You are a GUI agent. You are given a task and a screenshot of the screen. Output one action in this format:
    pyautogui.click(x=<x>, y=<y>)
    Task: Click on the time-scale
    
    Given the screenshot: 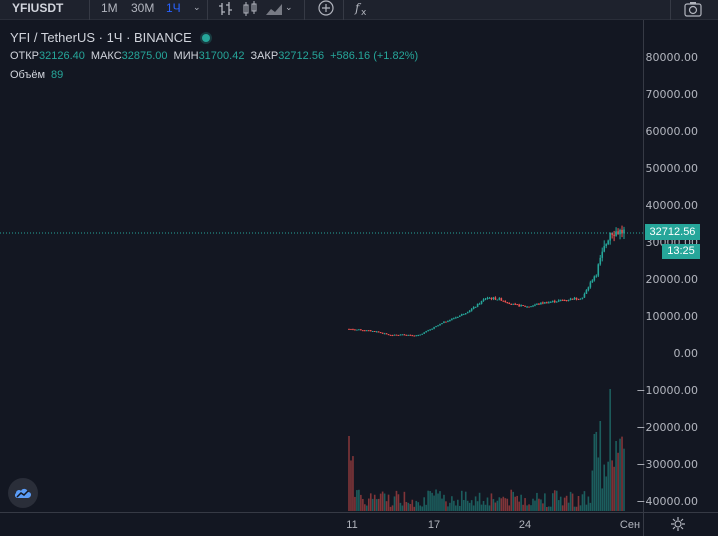 What is the action you would take?
    pyautogui.click(x=321, y=524)
    